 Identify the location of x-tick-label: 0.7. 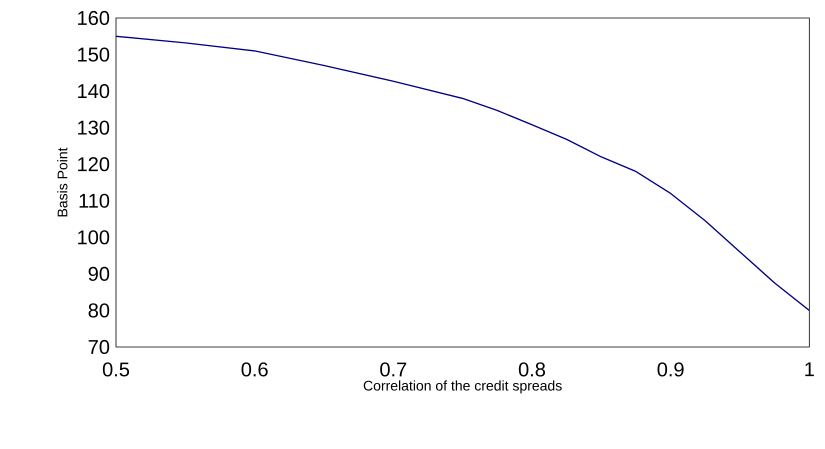
(393, 369).